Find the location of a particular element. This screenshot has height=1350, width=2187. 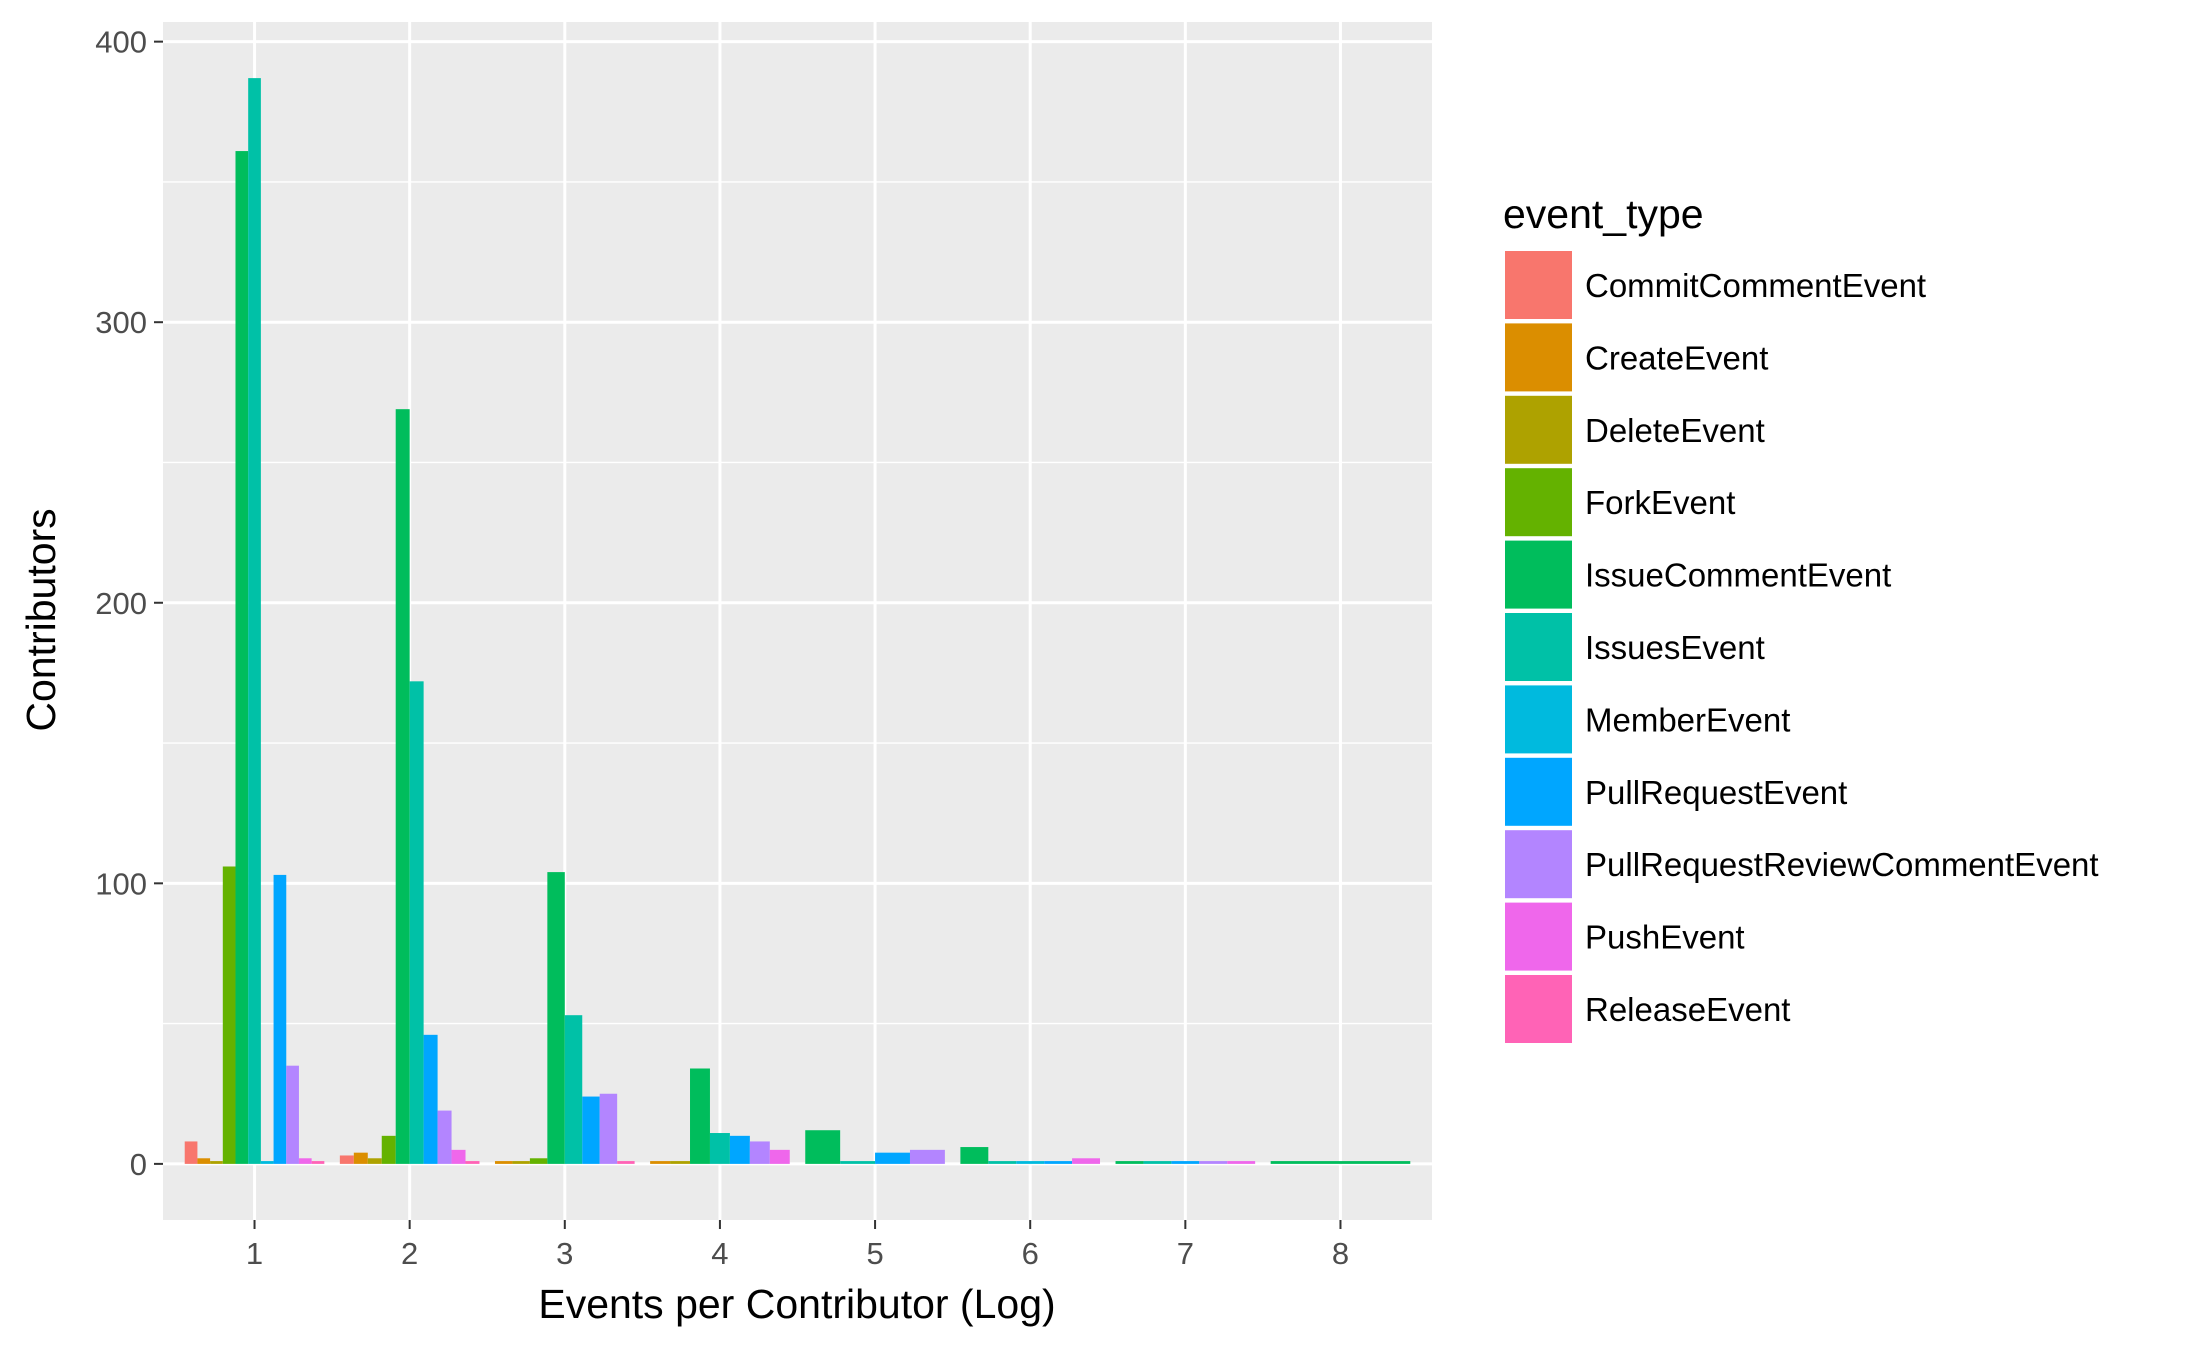

y-axis-title: Contributors is located at coordinates (41, 619).